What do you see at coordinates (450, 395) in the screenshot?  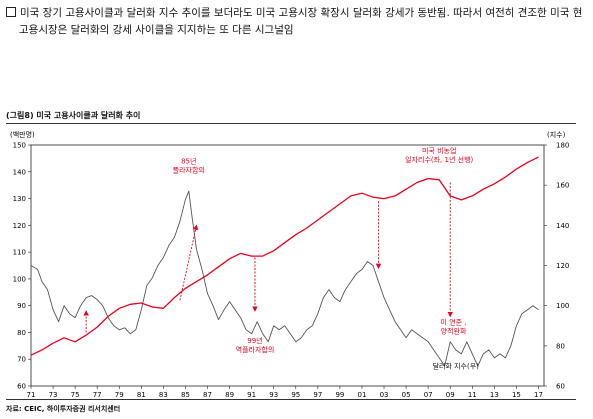 I see `x-tick-label: 09` at bounding box center [450, 395].